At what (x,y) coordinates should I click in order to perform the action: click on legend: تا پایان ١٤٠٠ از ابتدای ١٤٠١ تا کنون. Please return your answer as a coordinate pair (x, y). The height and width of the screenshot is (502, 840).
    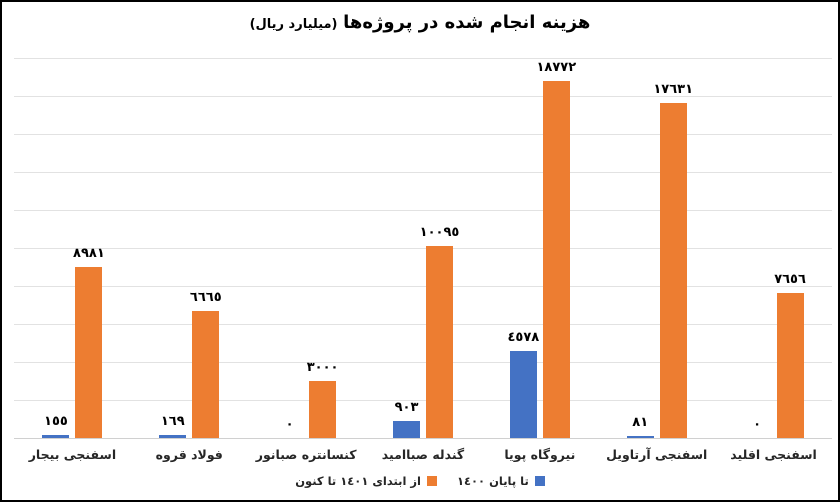
    Looking at the image, I should click on (420, 481).